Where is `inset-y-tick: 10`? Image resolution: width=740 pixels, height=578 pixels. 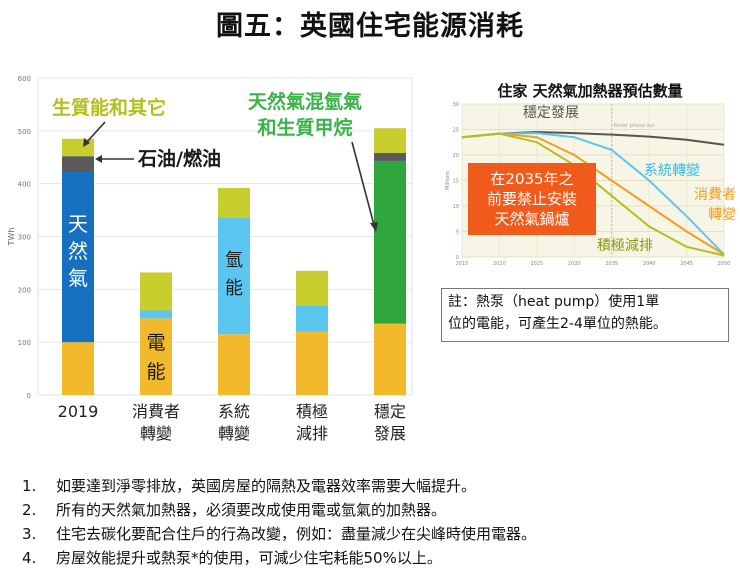
inset-y-tick: 10 is located at coordinates (456, 207).